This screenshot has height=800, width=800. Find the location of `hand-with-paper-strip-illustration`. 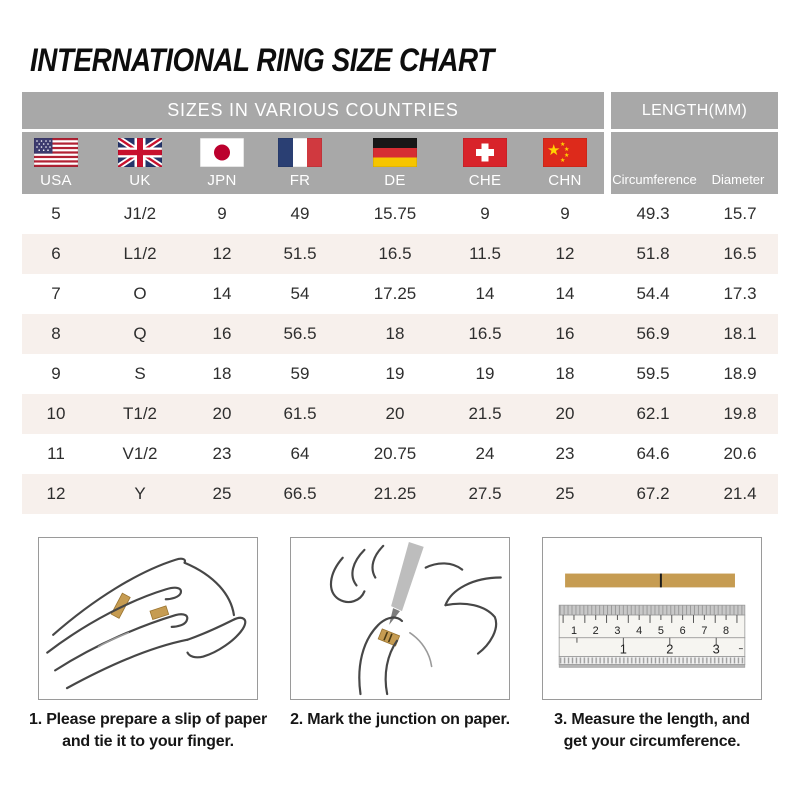

hand-with-paper-strip-illustration is located at coordinates (148, 618).